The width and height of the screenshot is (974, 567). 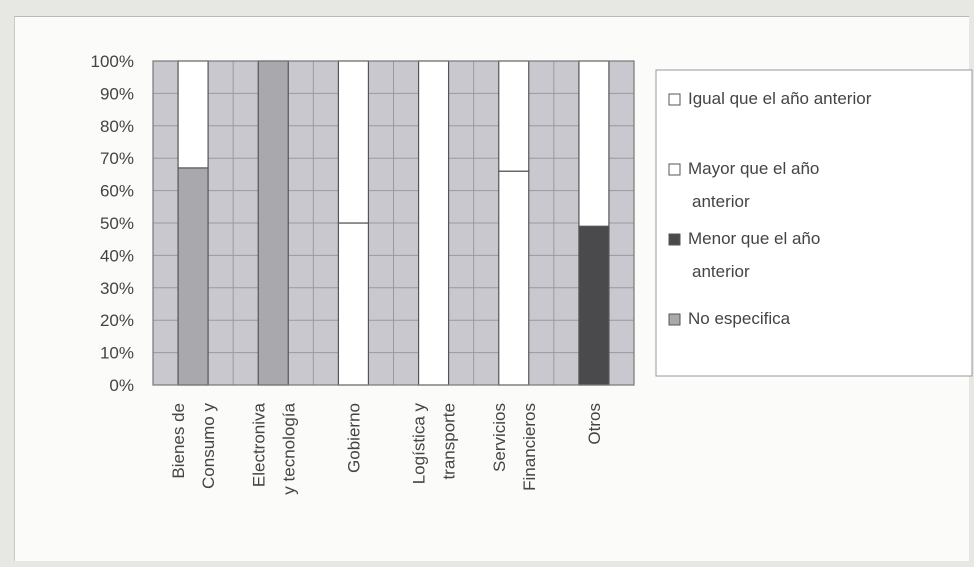 What do you see at coordinates (449, 441) in the screenshot?
I see `x-tick-label: transporte` at bounding box center [449, 441].